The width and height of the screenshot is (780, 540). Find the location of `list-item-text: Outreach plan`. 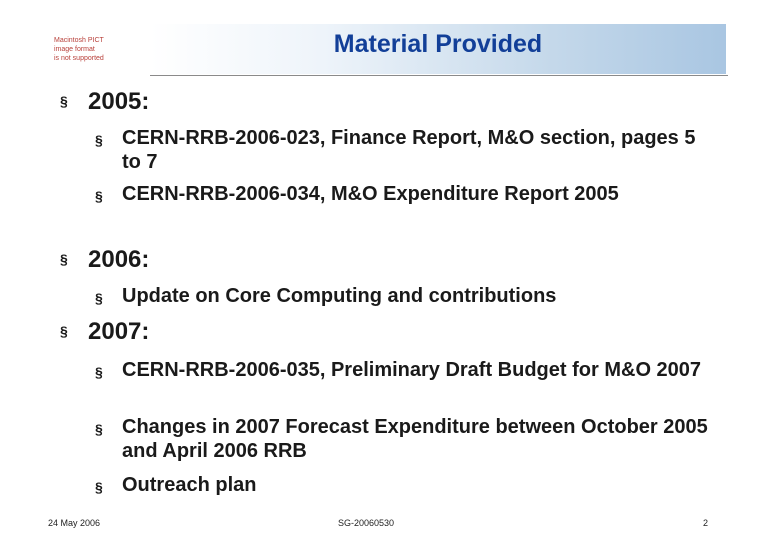

list-item-text: Outreach plan is located at coordinates (189, 485).